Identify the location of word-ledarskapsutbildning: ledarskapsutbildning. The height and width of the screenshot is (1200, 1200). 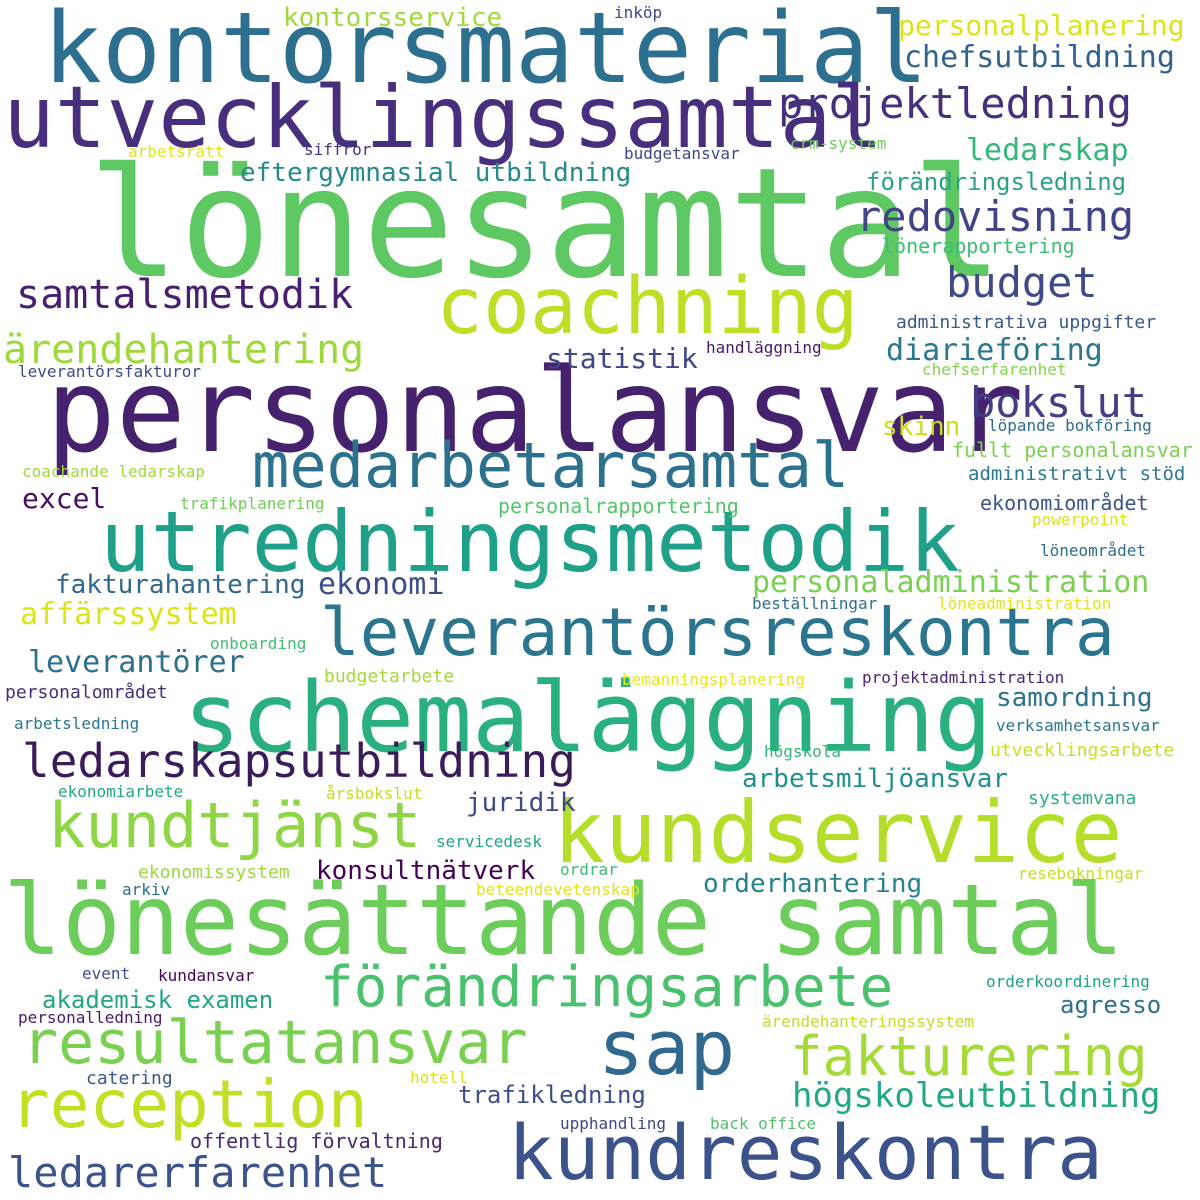
(299, 761).